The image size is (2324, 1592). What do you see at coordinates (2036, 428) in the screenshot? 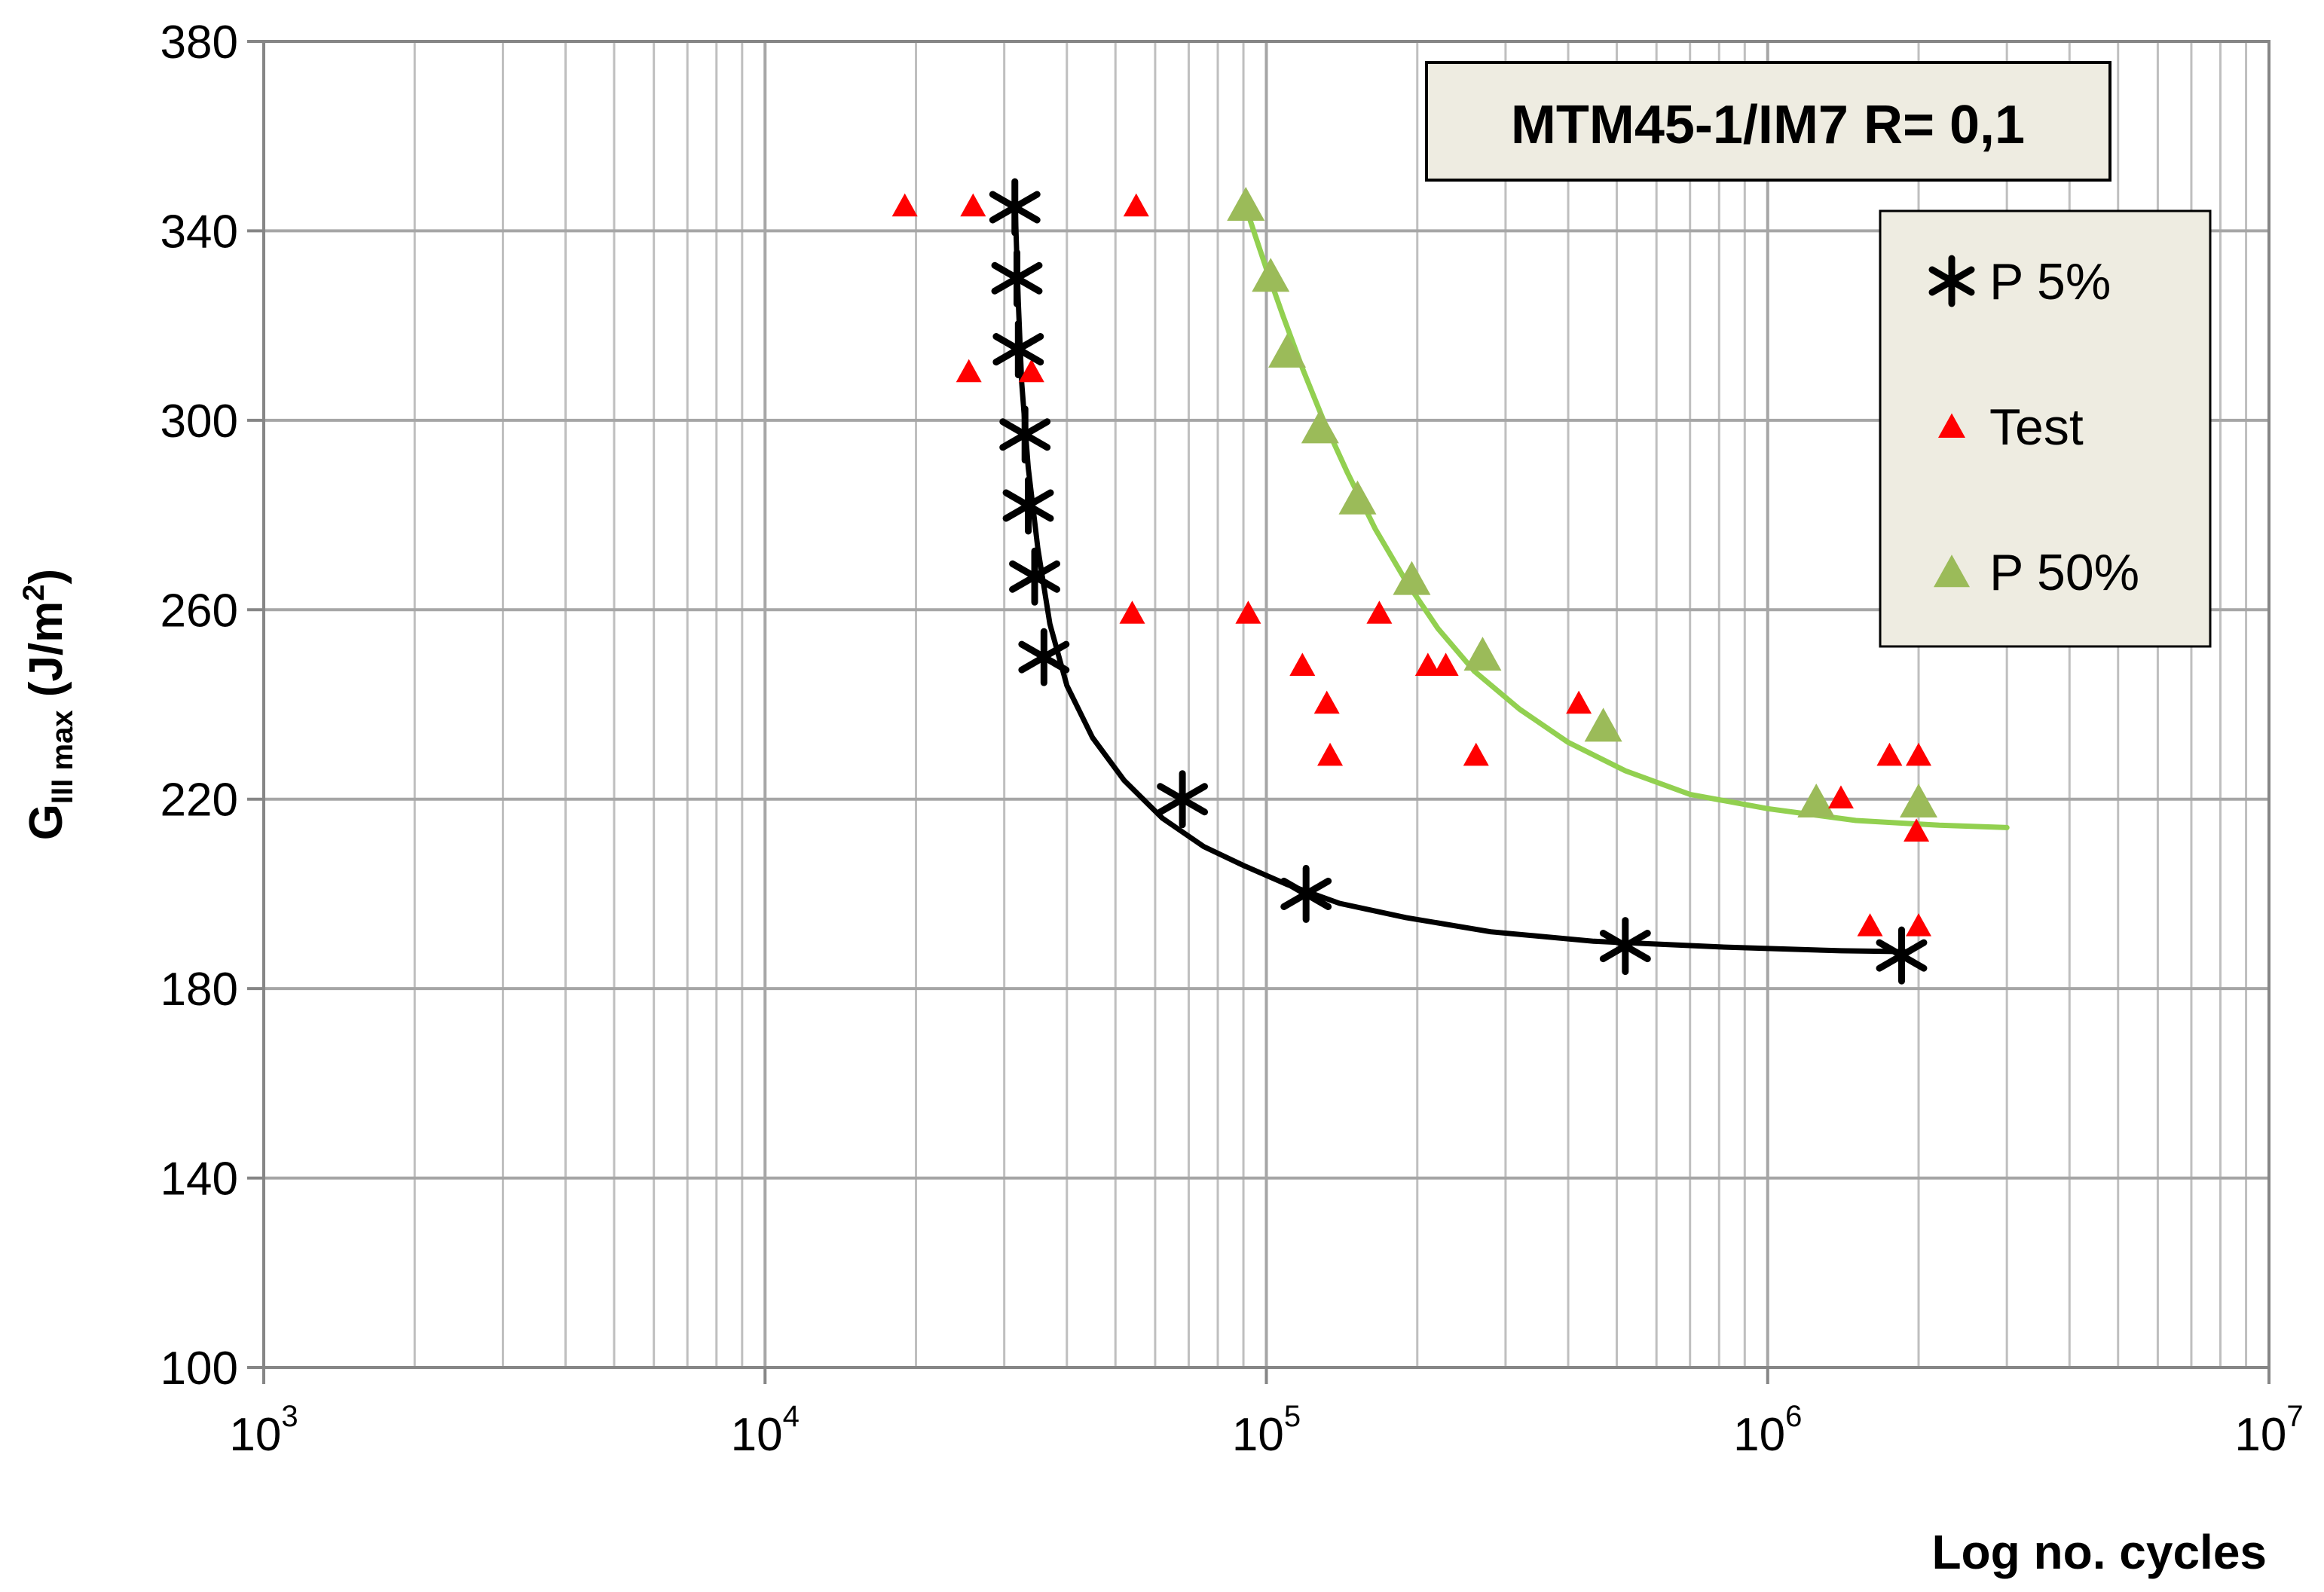
I see `legend-label-test: Test` at bounding box center [2036, 428].